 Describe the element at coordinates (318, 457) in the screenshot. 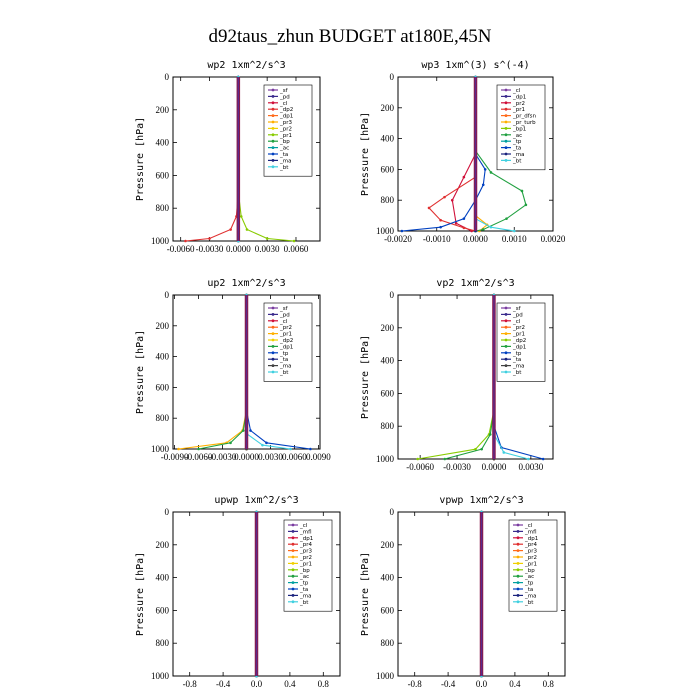

I see `x-tick-label: 0.0090` at that location.